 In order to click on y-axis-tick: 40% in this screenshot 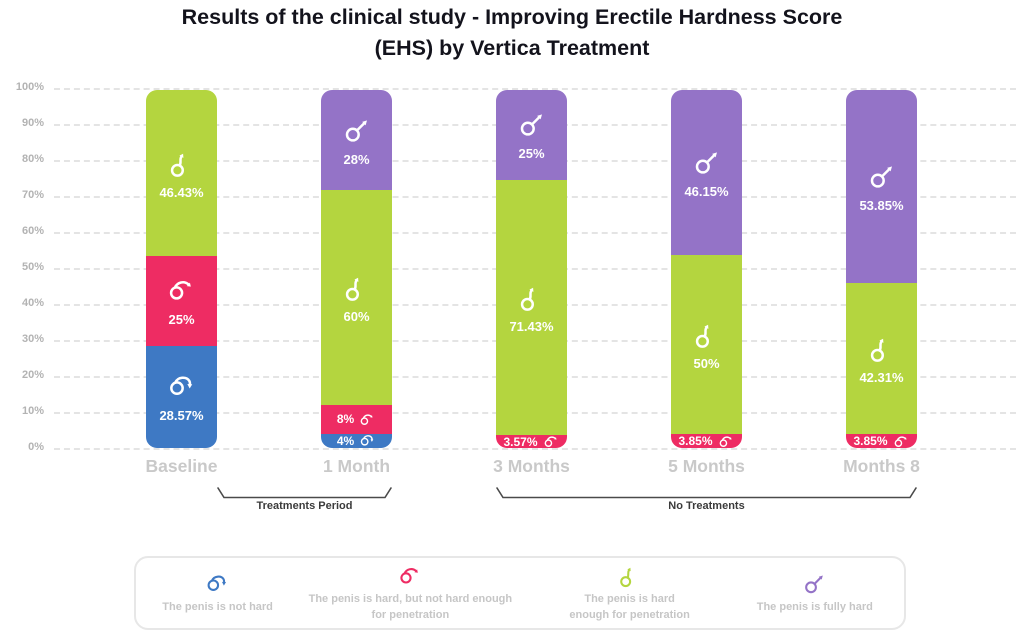, I will do `click(32, 303)`.